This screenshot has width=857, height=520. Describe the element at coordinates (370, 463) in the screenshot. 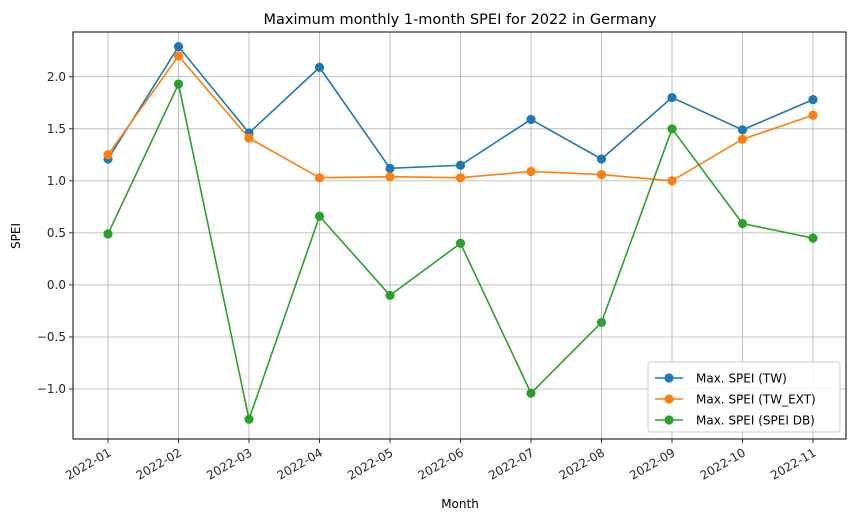

I see `x-tick-label: 2022-05` at that location.